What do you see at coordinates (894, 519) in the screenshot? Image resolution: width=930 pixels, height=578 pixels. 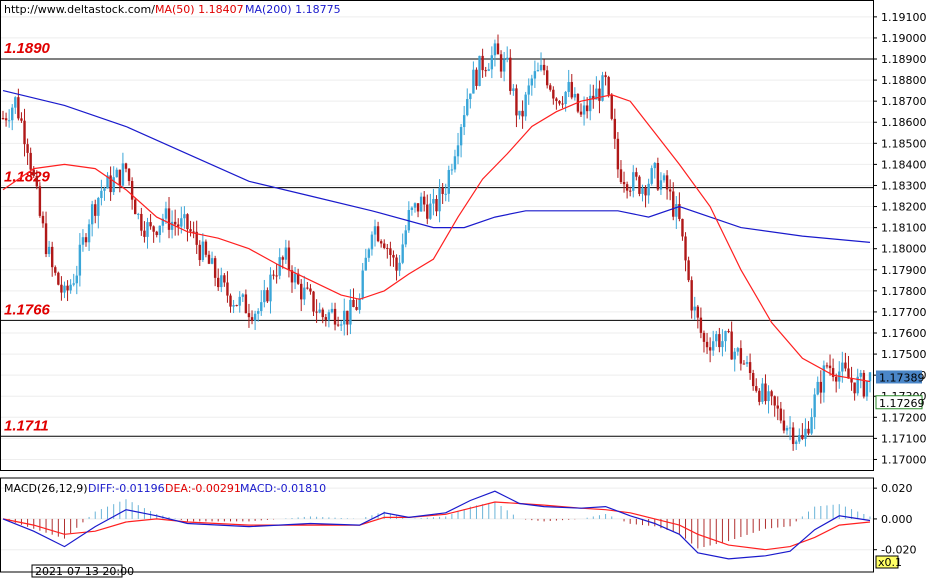 I see `macd-axis: 0.020 0.000 -0.020` at bounding box center [894, 519].